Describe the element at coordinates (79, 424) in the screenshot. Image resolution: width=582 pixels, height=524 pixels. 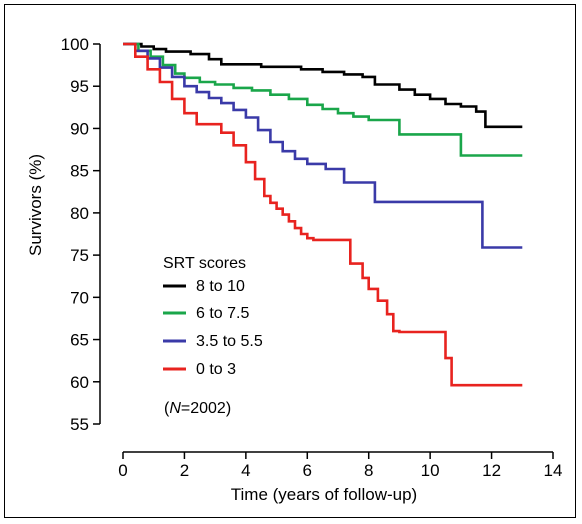
I see `y-tick-label: 55` at that location.